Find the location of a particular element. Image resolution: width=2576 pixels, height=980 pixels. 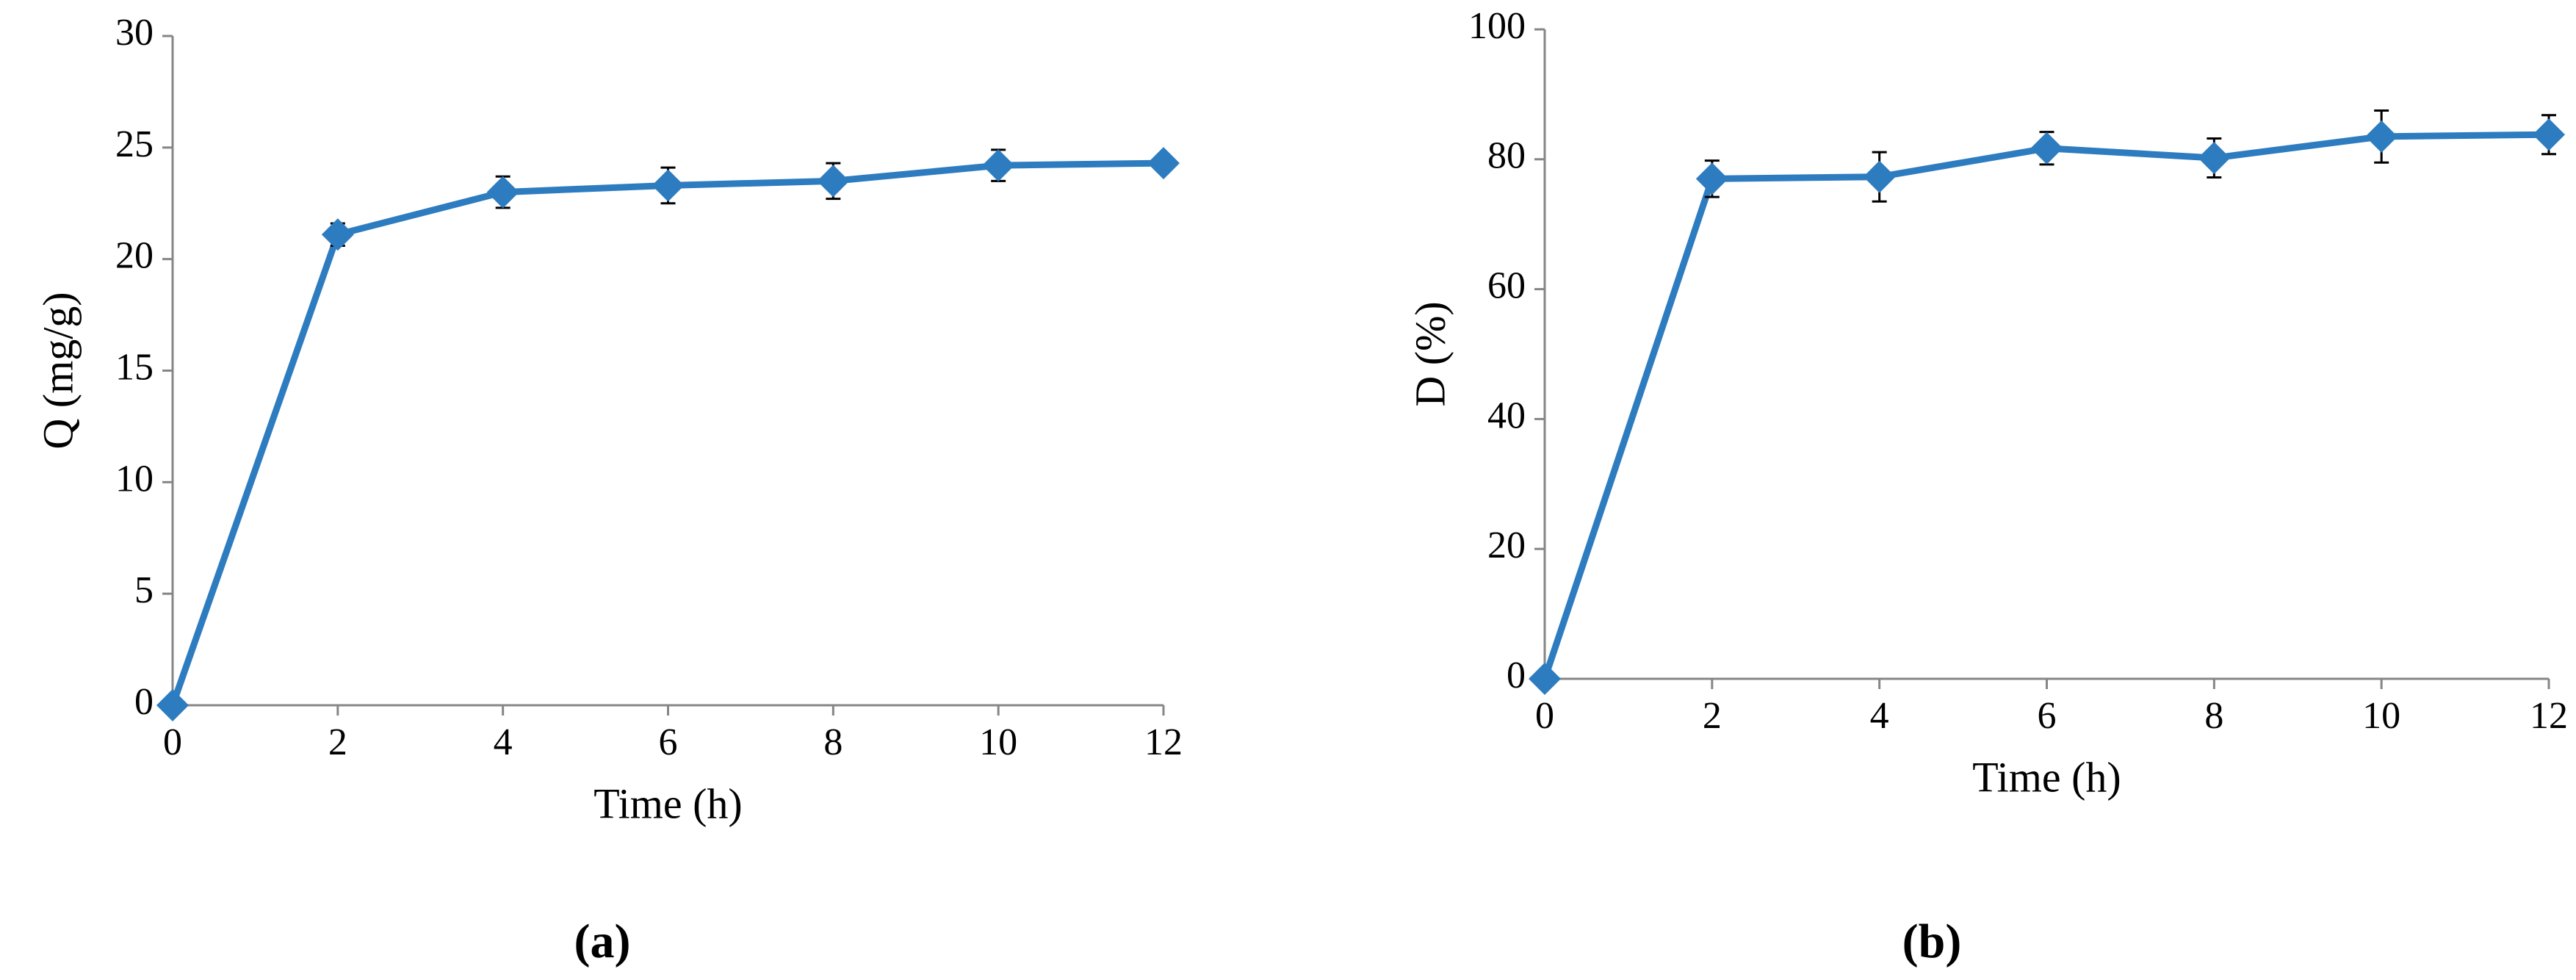

y-tick-label: 100 is located at coordinates (1497, 26).